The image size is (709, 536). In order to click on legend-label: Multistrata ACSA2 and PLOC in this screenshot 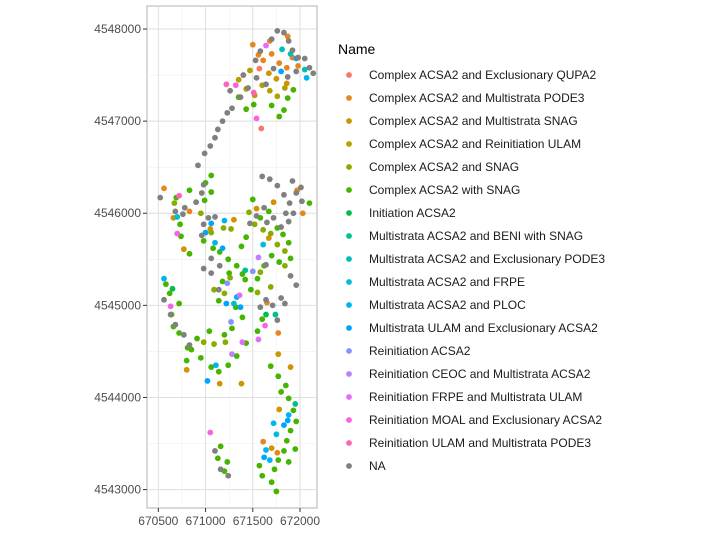, I will do `click(447, 305)`.